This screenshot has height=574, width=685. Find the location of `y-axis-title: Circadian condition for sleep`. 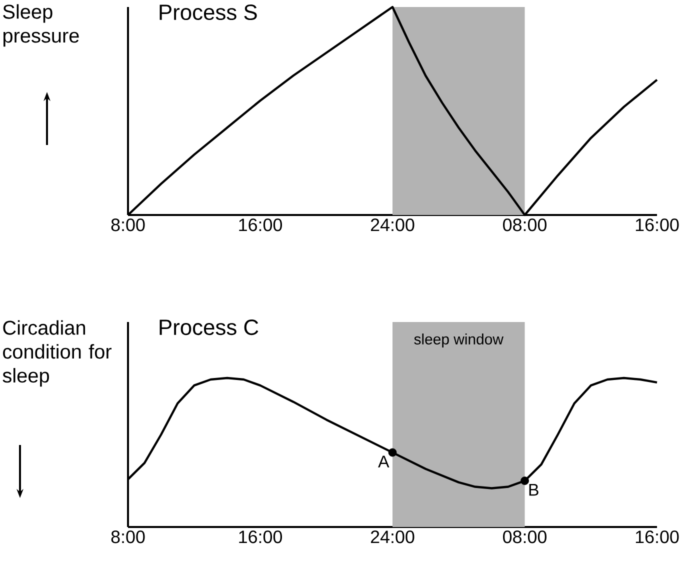

y-axis-title: Circadian condition for sleep is located at coordinates (57, 353).